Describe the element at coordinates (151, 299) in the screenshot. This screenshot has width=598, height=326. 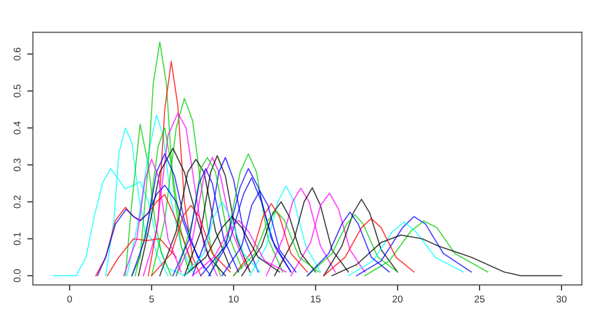
I see `x-tick-label: 5` at that location.